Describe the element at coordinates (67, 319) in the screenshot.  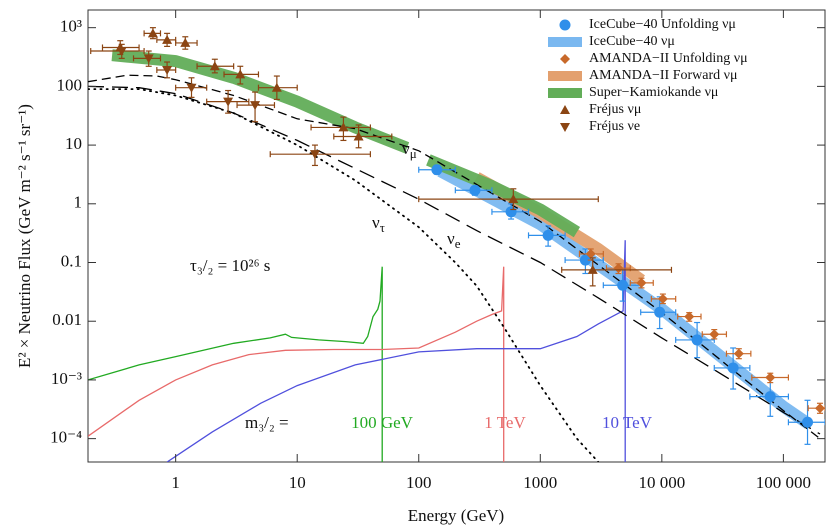
I see `y-tick-label: 0.01` at that location.